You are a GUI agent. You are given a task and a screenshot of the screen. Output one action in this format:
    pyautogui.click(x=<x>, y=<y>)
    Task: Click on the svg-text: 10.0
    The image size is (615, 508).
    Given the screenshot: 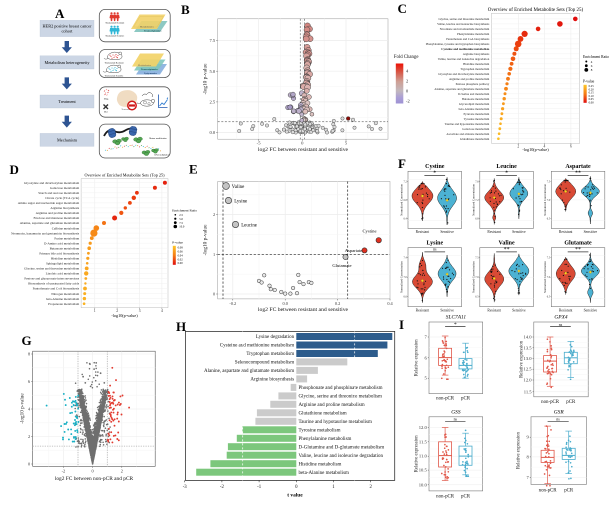 What is the action you would take?
    pyautogui.click(x=182, y=227)
    